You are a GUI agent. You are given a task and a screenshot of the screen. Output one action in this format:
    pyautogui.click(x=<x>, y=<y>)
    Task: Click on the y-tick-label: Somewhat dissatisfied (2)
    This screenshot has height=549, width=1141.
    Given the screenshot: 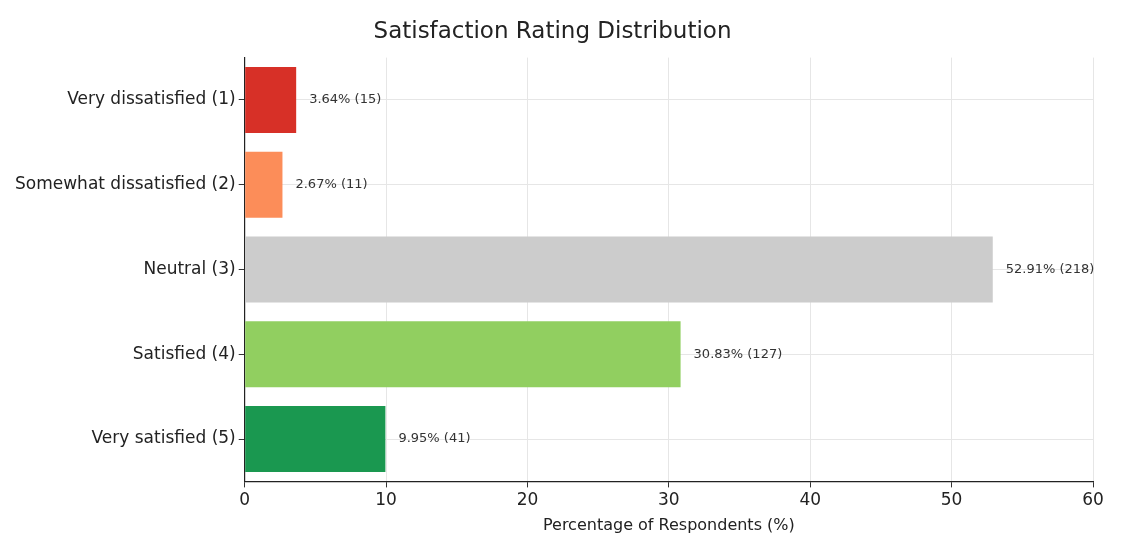 What is the action you would take?
    pyautogui.click(x=125, y=183)
    